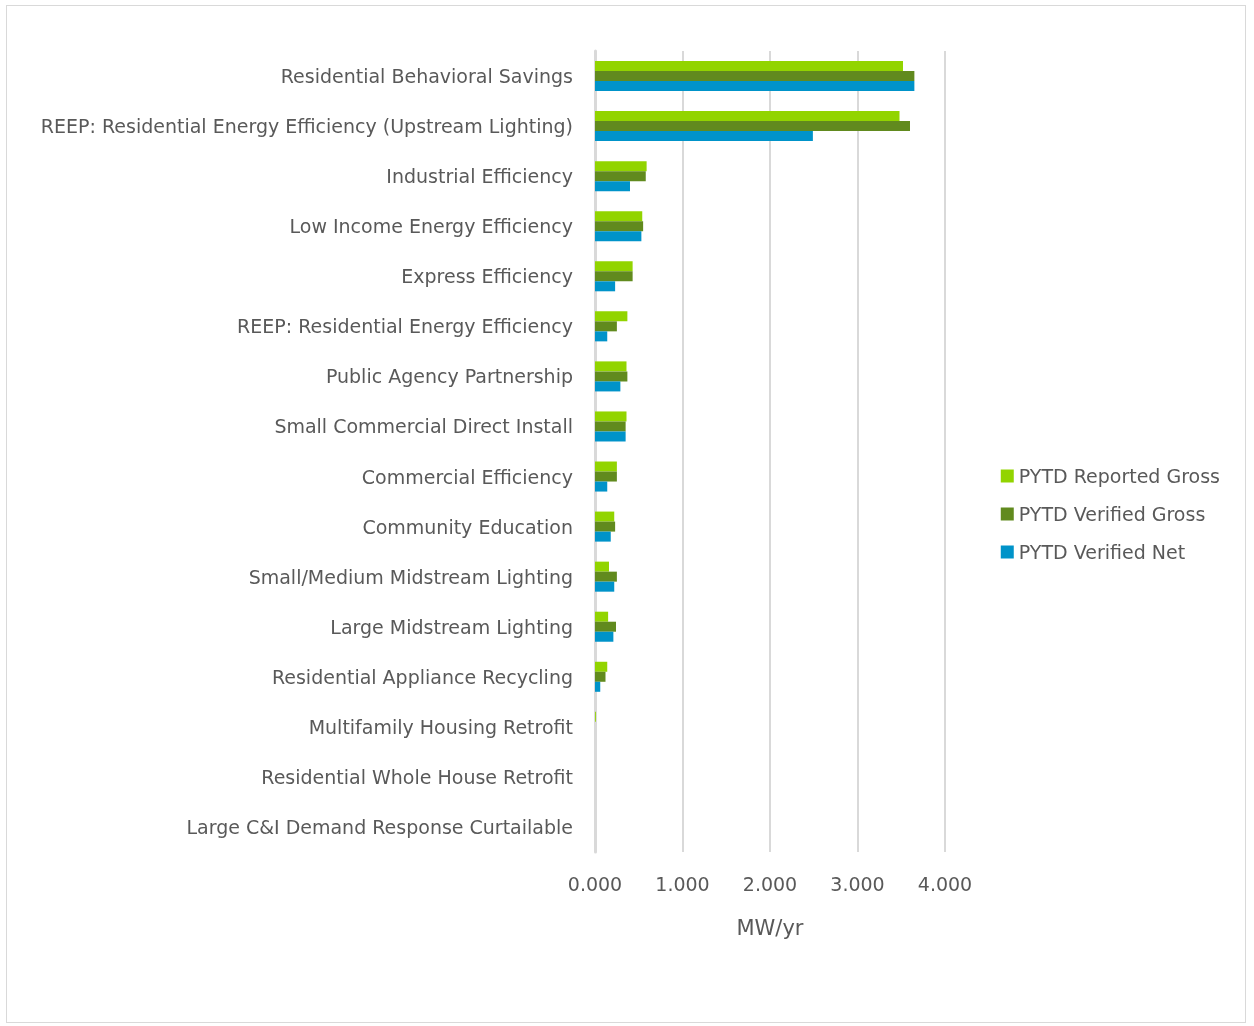 The height and width of the screenshot is (1026, 1254). Describe the element at coordinates (1102, 552) in the screenshot. I see `legend-label: PYTD Verified Net` at that location.